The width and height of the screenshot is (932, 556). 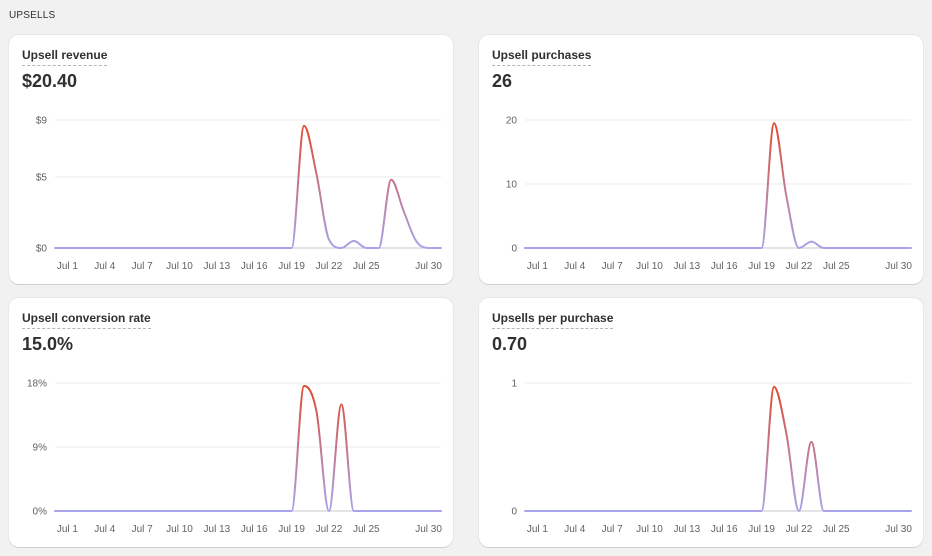 I want to click on y-tick-label: 10, so click(x=512, y=185).